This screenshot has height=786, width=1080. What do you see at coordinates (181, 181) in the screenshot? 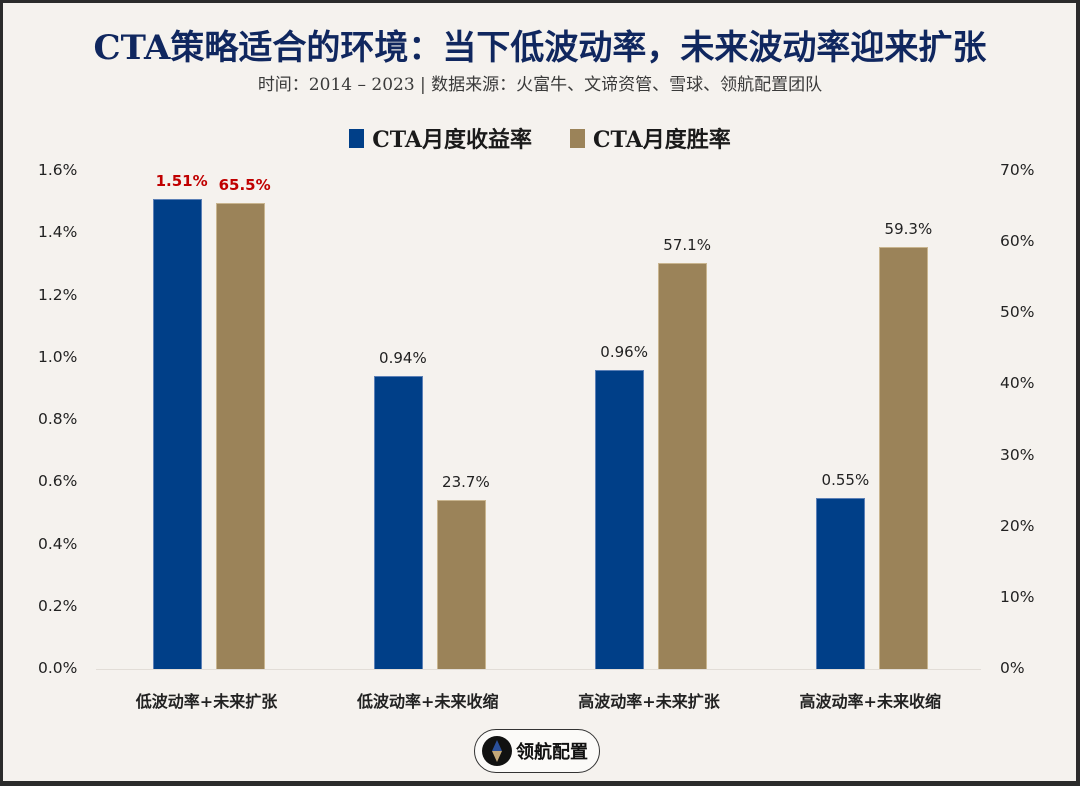
I see `bar-value-label: 1.51%` at bounding box center [181, 181].